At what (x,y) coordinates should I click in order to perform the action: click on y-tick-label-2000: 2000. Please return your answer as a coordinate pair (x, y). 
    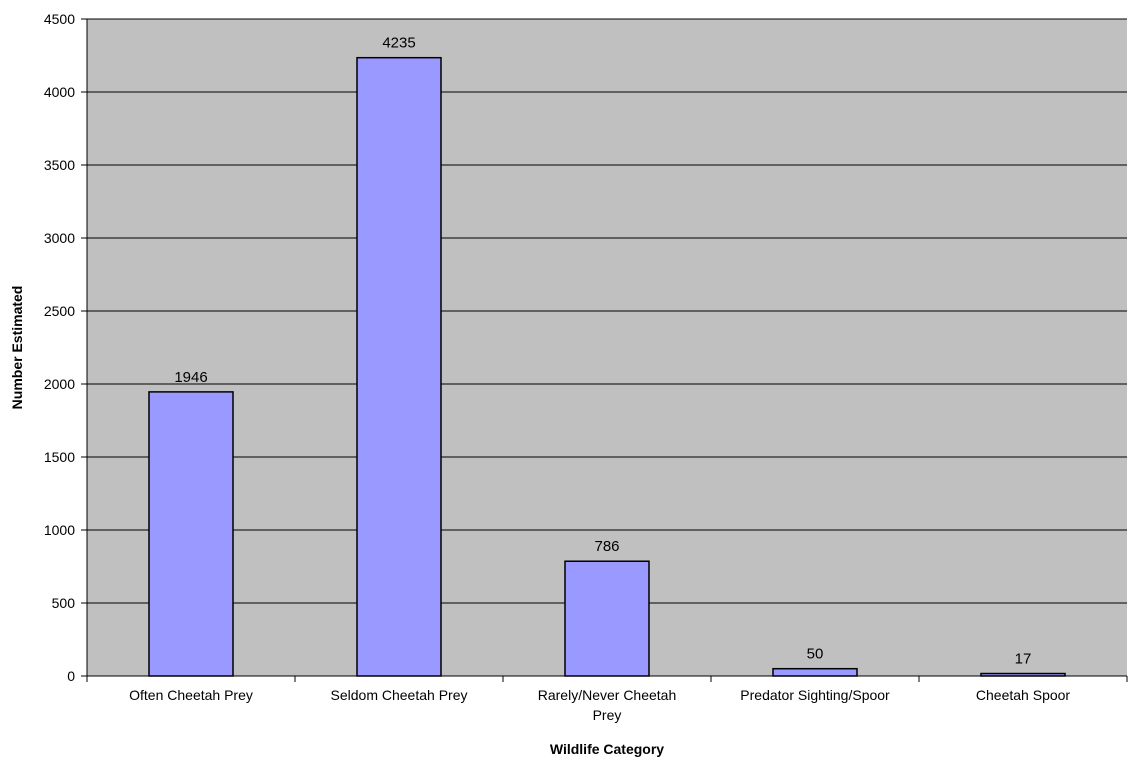
    Looking at the image, I should click on (59, 384).